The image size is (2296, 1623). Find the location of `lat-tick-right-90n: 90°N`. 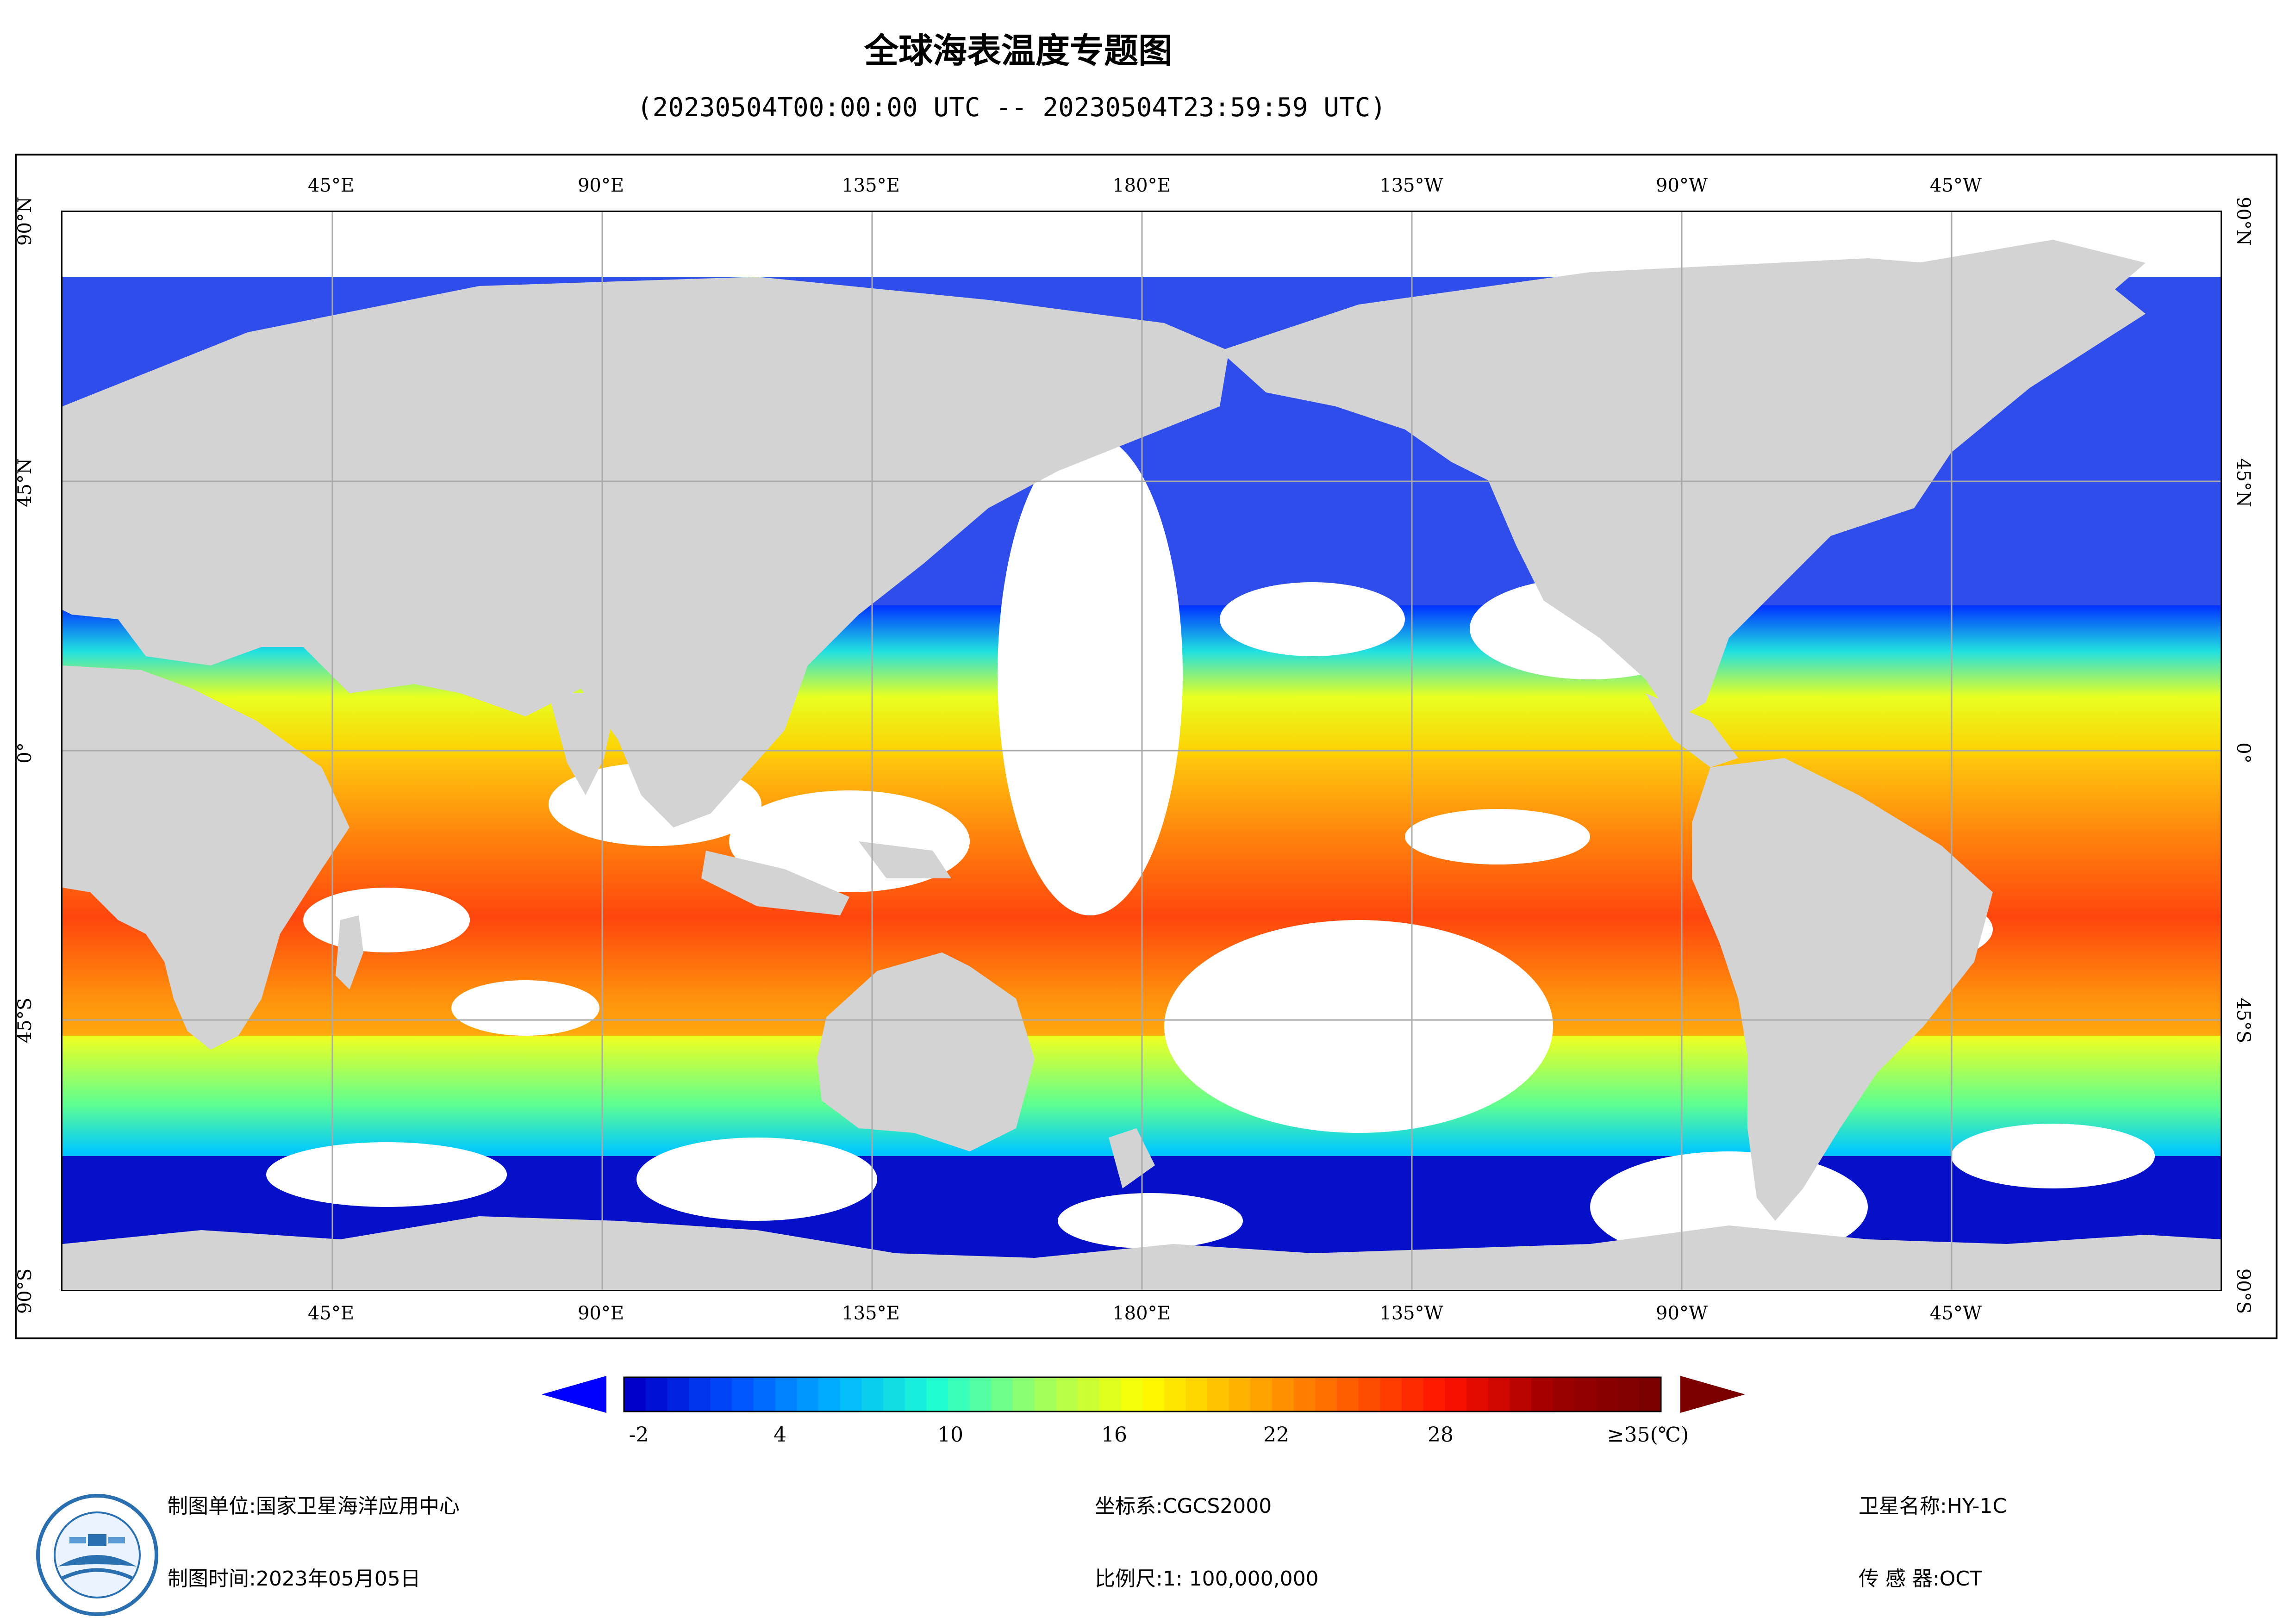

lat-tick-right-90n: 90°N is located at coordinates (2243, 221).